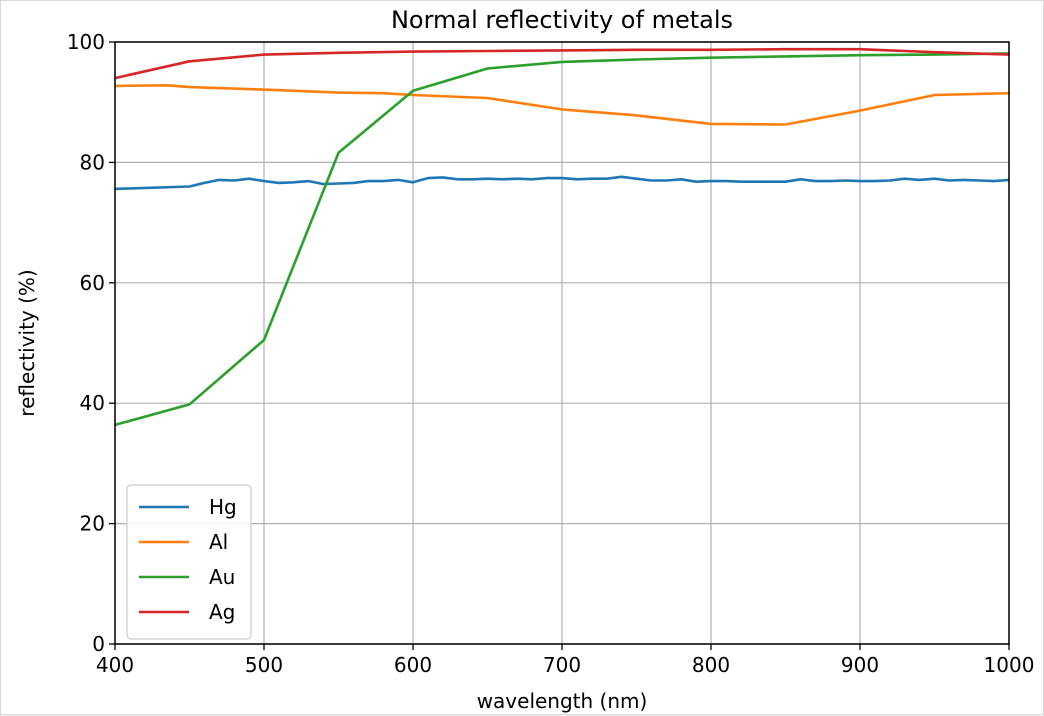 The image size is (1044, 716). What do you see at coordinates (92, 403) in the screenshot?
I see `y-tick-label: 40` at bounding box center [92, 403].